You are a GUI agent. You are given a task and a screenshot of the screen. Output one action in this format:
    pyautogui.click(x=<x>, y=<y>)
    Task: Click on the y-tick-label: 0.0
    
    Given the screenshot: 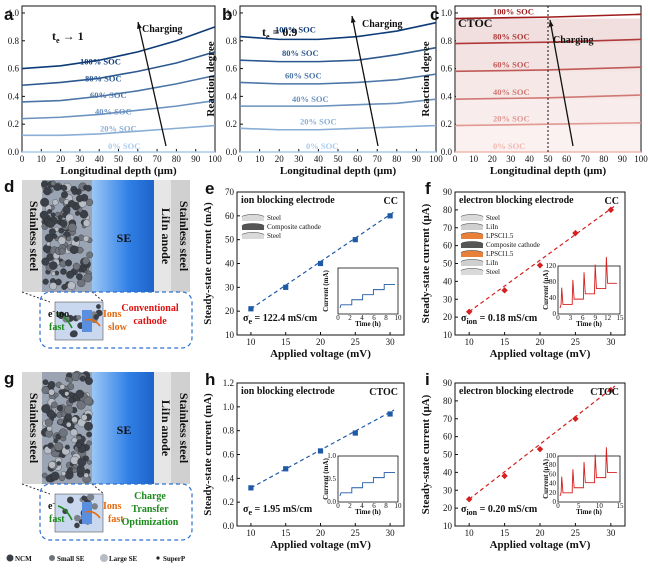 What is the action you would take?
    pyautogui.click(x=14, y=152)
    